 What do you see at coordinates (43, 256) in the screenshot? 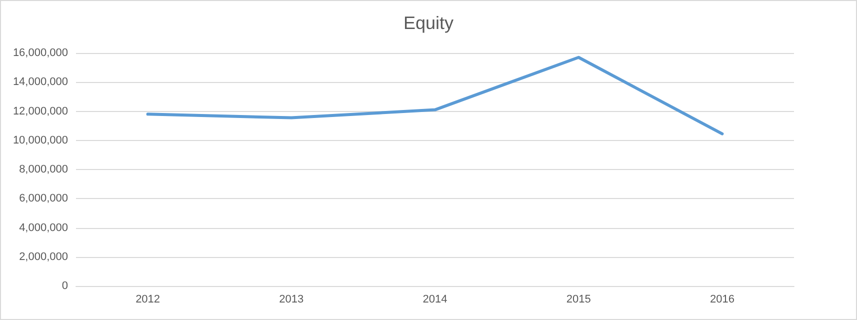
I see `y-tick-label: 2,000,000` at bounding box center [43, 256].